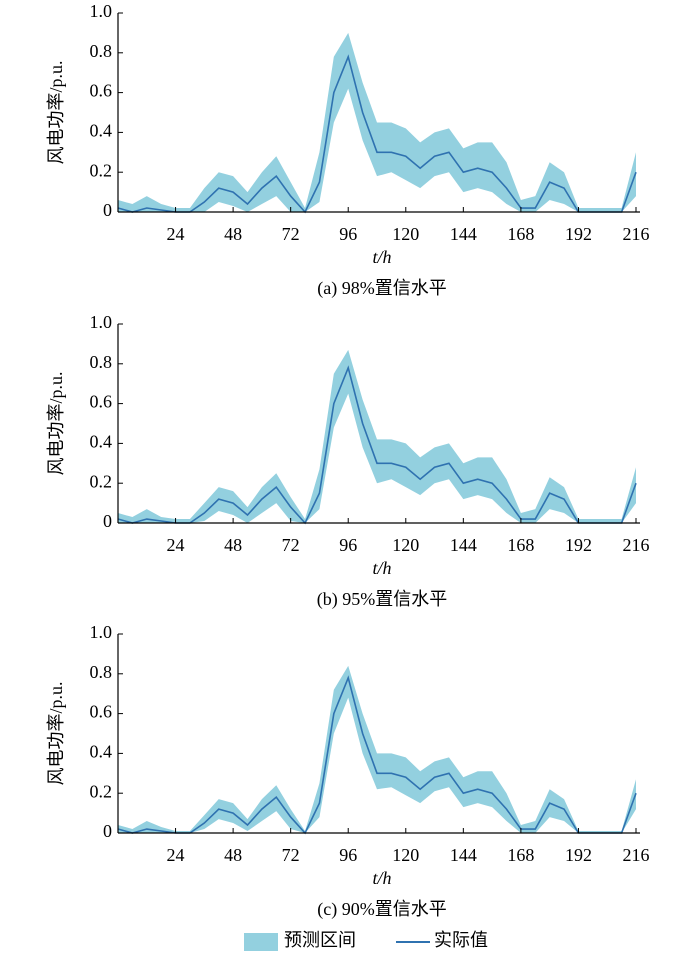 The width and height of the screenshot is (700, 954). I want to click on chart-title: (a) 98%置信水平, so click(381, 288).